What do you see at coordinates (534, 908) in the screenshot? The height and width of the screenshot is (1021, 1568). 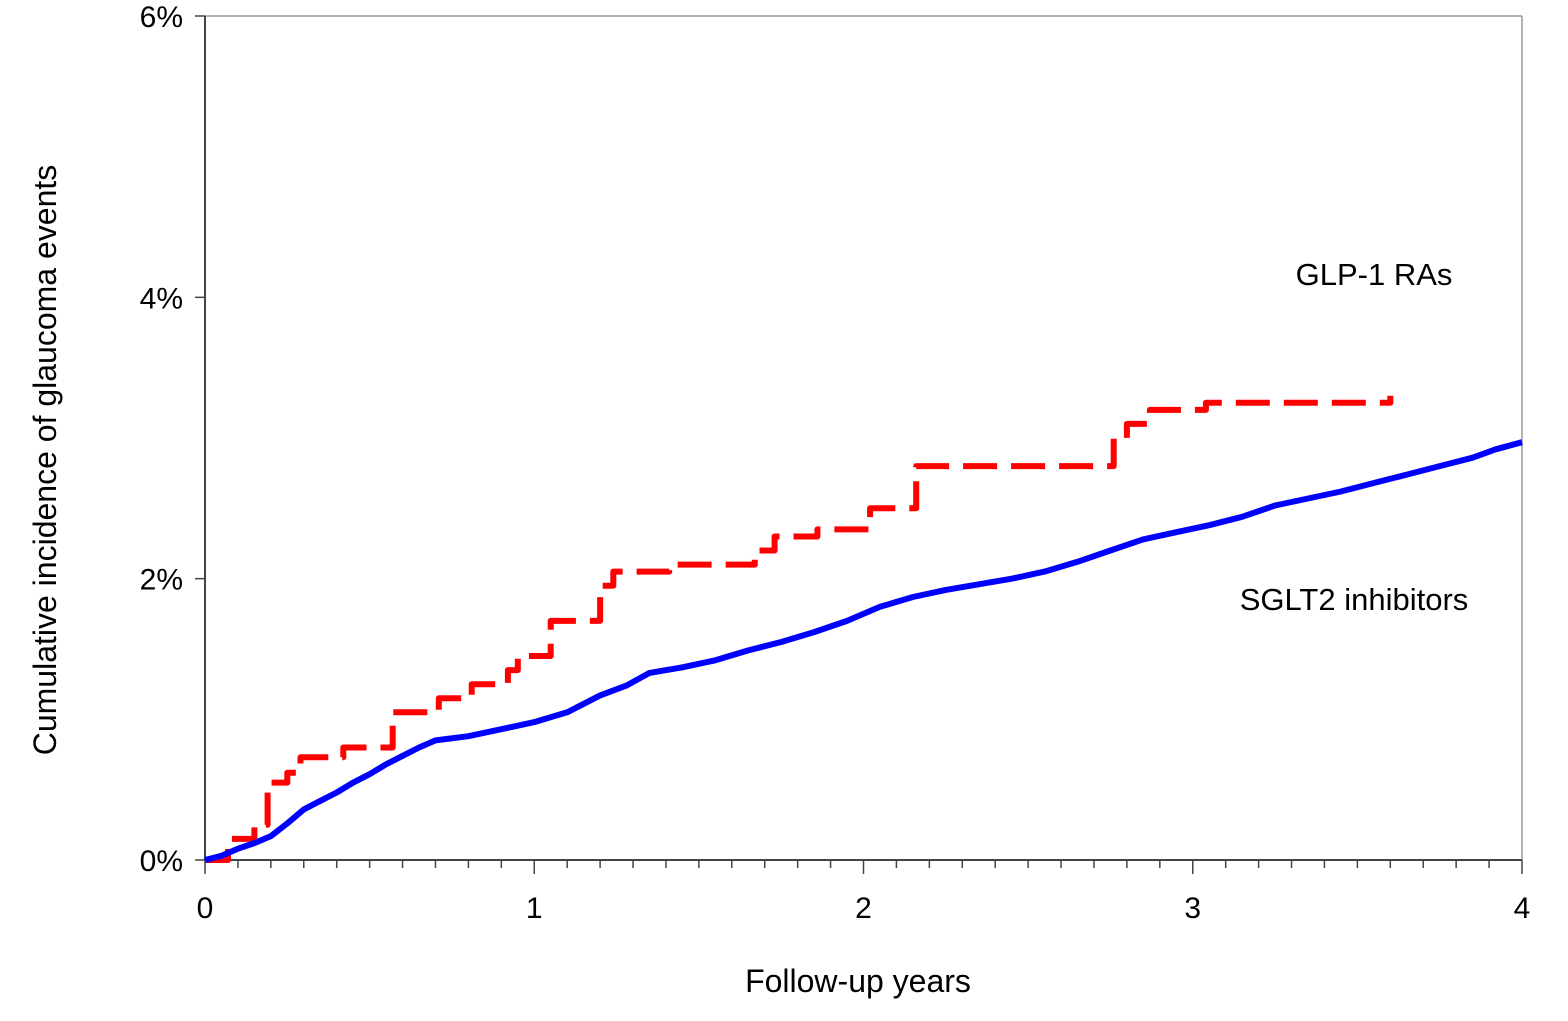 I see `x-tick-label: 1` at bounding box center [534, 908].